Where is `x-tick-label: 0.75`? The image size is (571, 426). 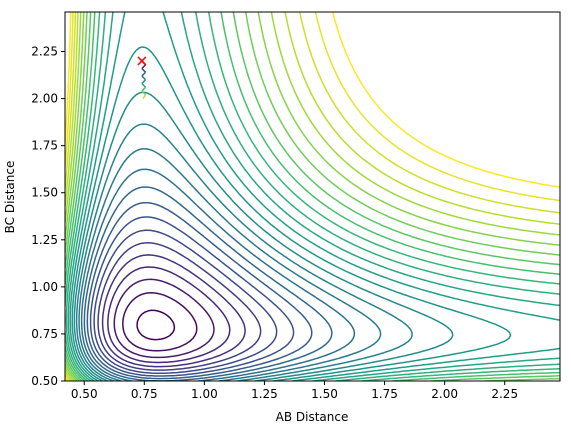
x-tick-label: 0.75 is located at coordinates (144, 394).